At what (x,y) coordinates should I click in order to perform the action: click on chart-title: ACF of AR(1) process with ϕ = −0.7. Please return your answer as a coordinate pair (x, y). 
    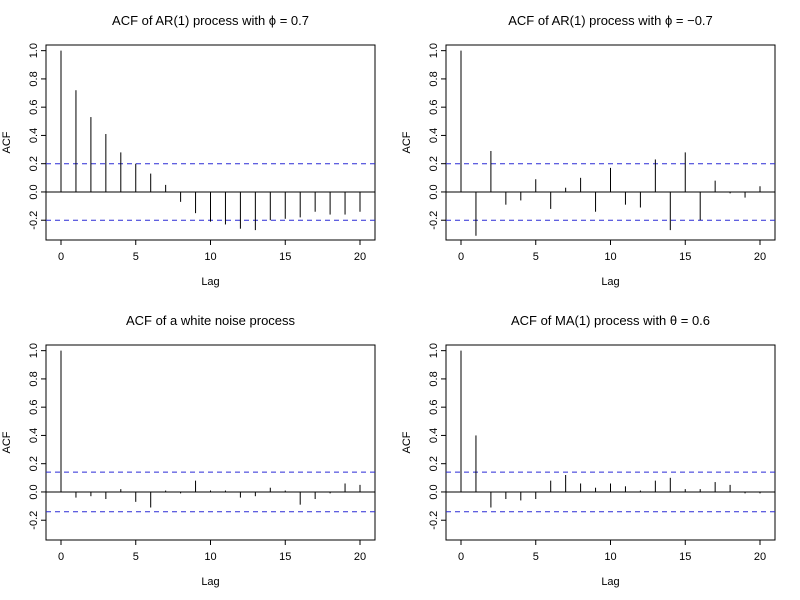
    Looking at the image, I should click on (610, 20).